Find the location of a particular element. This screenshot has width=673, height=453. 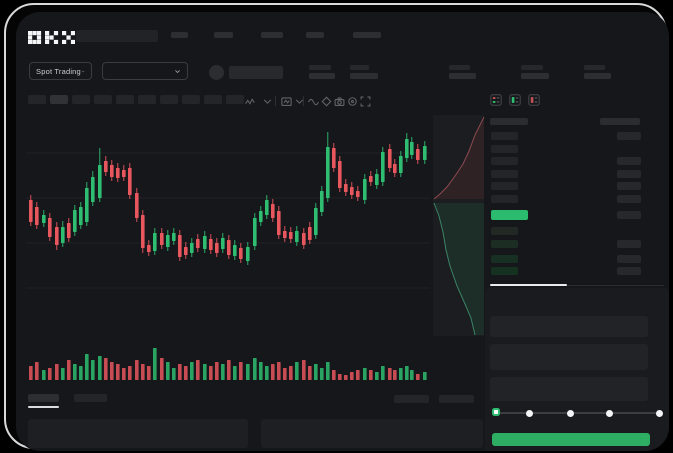

orderbook-header-right is located at coordinates (620, 121).